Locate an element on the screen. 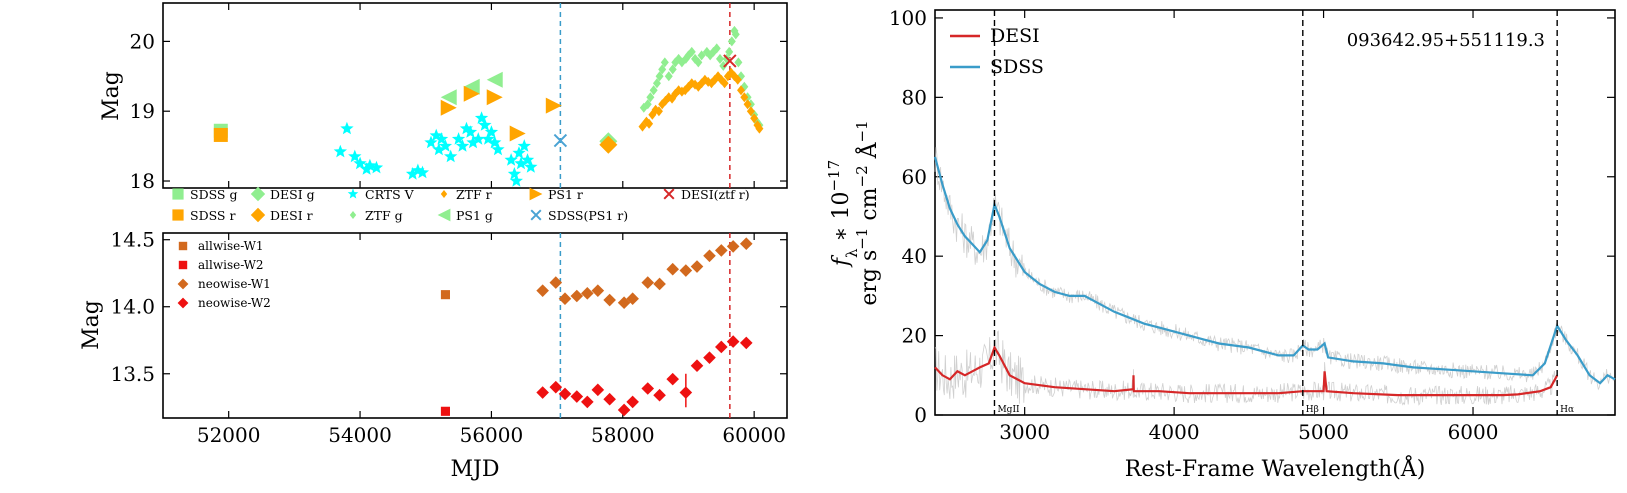  x-tick-label: 5000 is located at coordinates (1323, 432).